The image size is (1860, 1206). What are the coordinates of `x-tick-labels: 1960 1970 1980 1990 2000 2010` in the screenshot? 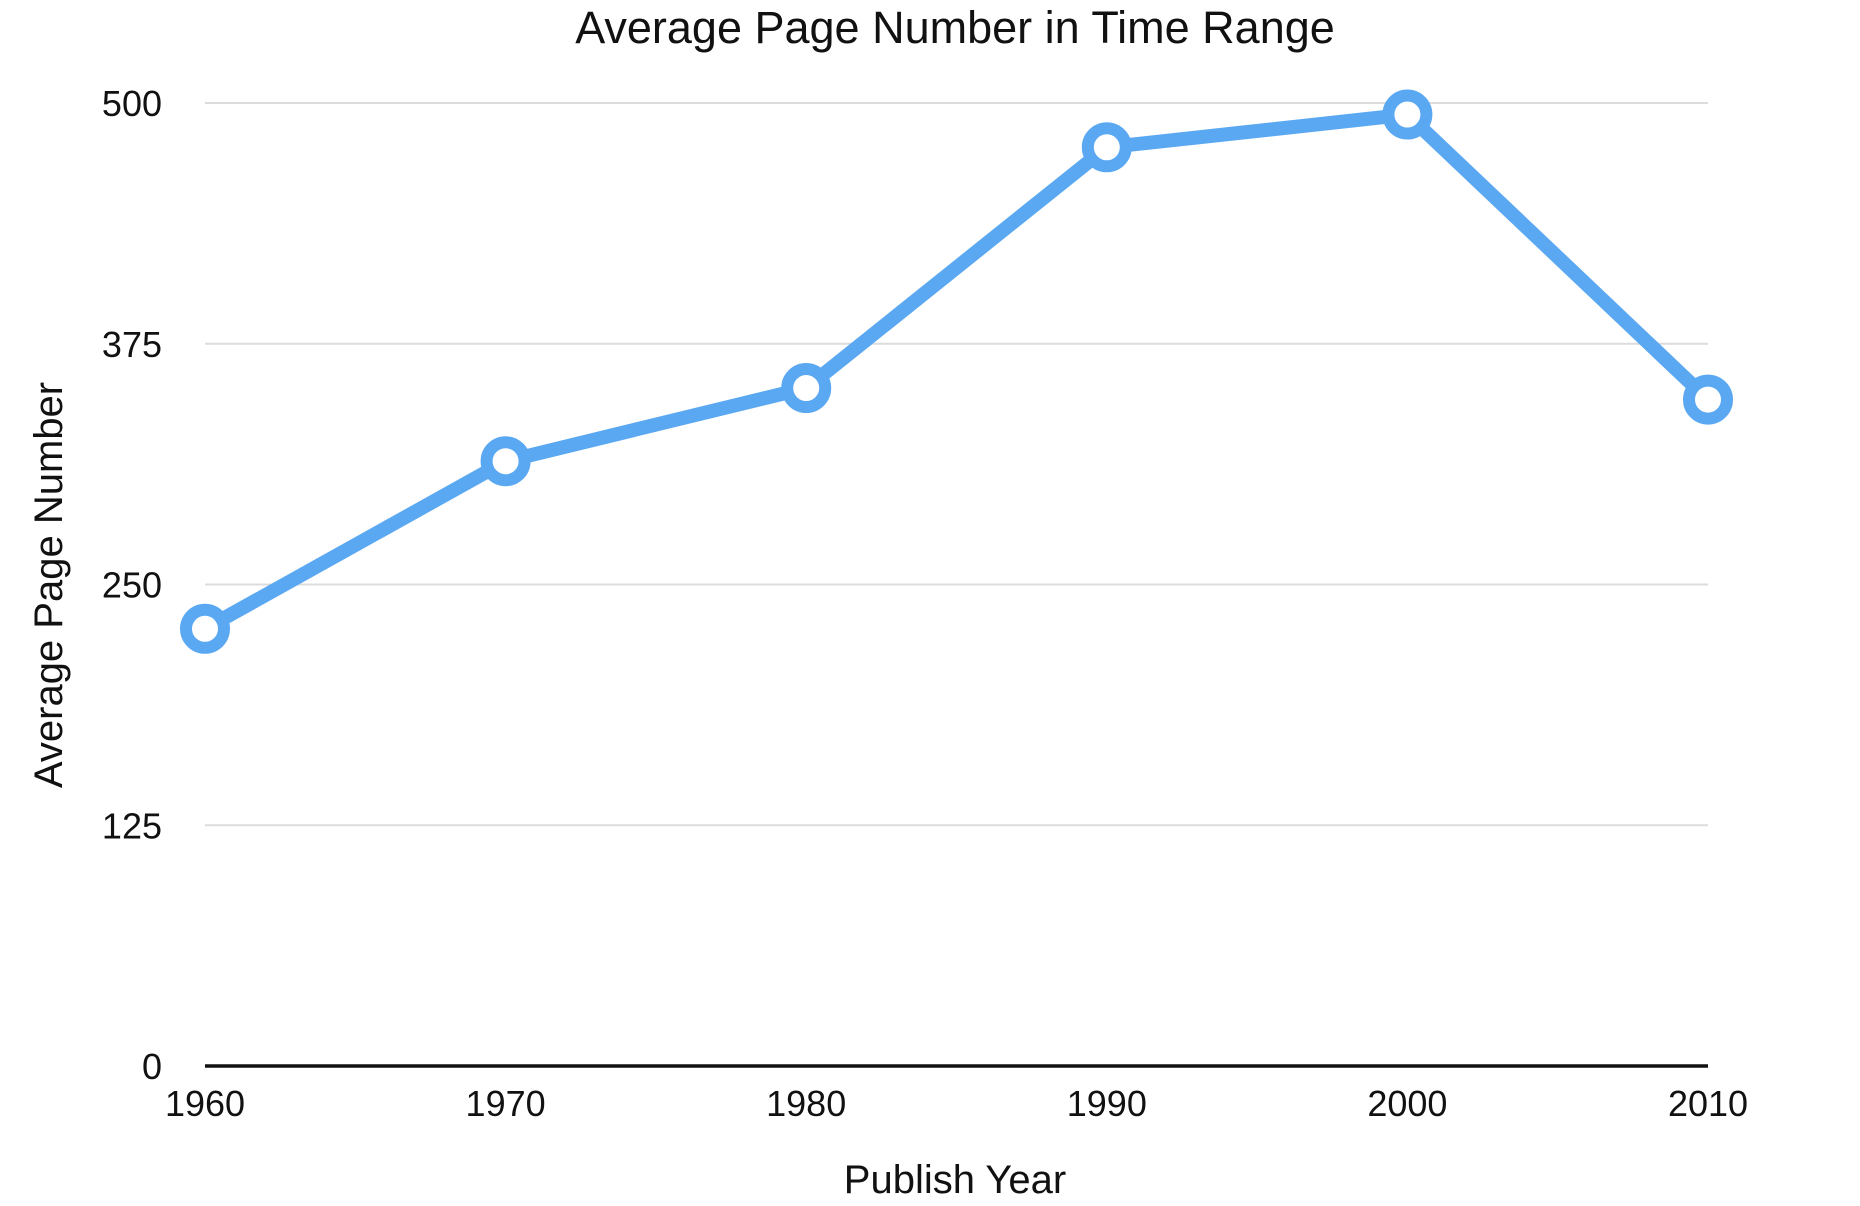 It's located at (956, 1103).